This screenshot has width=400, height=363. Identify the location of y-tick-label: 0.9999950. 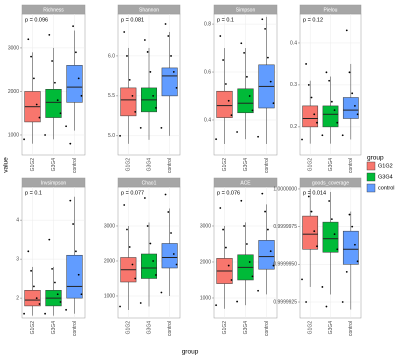
(285, 265).